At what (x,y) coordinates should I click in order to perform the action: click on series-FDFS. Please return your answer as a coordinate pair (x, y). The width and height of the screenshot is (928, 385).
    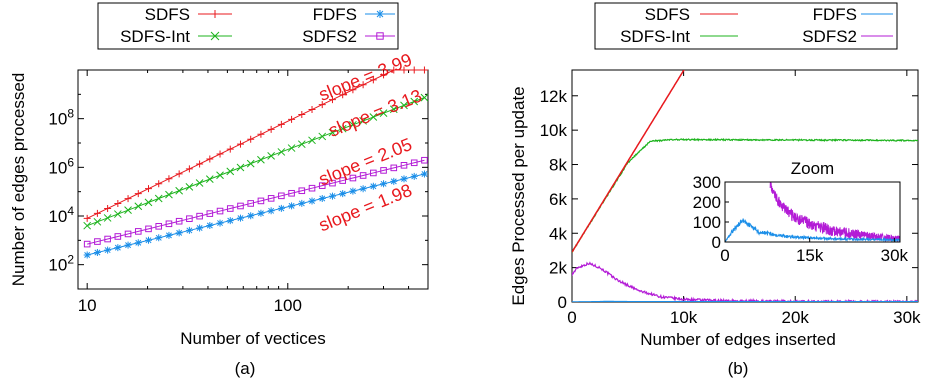
    Looking at the image, I should click on (745, 301).